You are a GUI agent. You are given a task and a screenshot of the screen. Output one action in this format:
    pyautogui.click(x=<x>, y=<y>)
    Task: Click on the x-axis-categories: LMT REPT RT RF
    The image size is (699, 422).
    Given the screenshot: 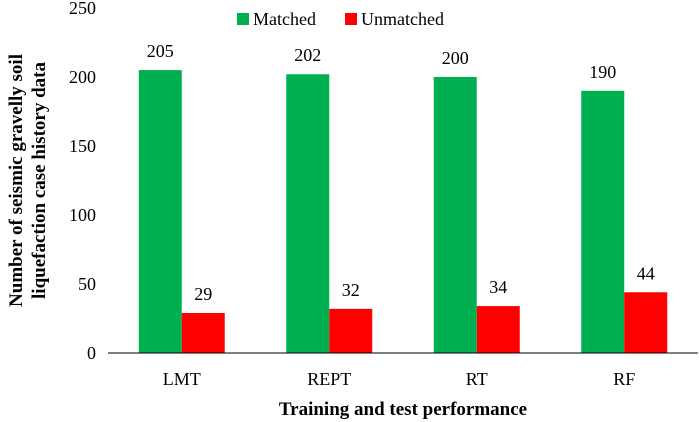 What is the action you would take?
    pyautogui.click(x=399, y=379)
    